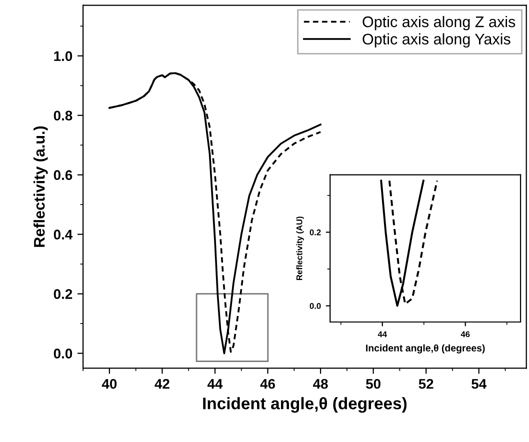 The height and width of the screenshot is (442, 529). Describe the element at coordinates (373, 383) in the screenshot. I see `x-tick-label: 50` at that location.